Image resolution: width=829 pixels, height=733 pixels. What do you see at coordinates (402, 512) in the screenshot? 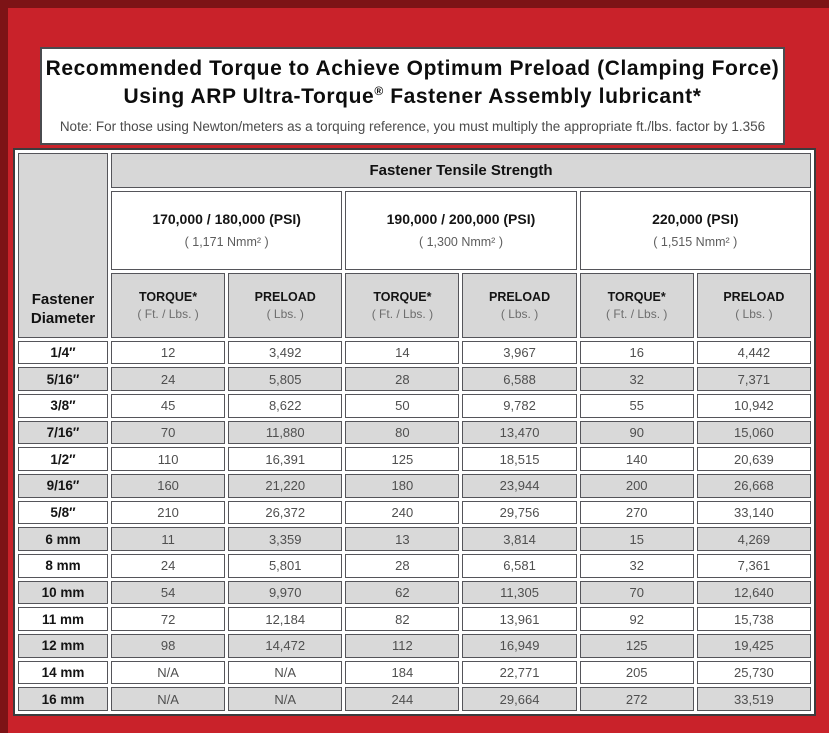
I see `torque-value-cell: 240` at bounding box center [402, 512].